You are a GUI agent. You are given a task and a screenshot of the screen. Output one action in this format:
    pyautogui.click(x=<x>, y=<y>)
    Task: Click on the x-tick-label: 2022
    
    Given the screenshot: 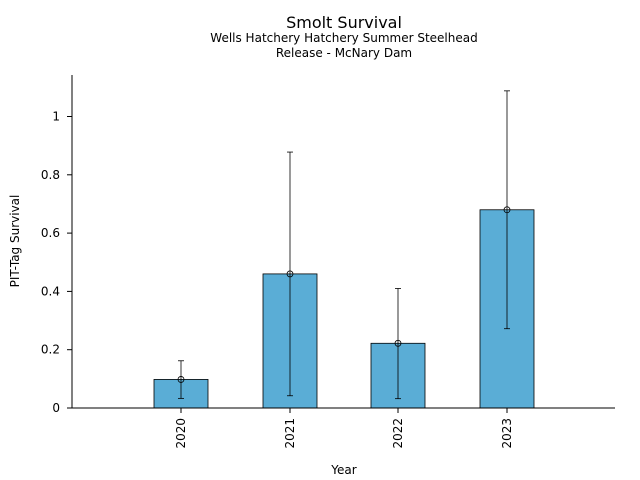 What is the action you would take?
    pyautogui.click(x=398, y=433)
    